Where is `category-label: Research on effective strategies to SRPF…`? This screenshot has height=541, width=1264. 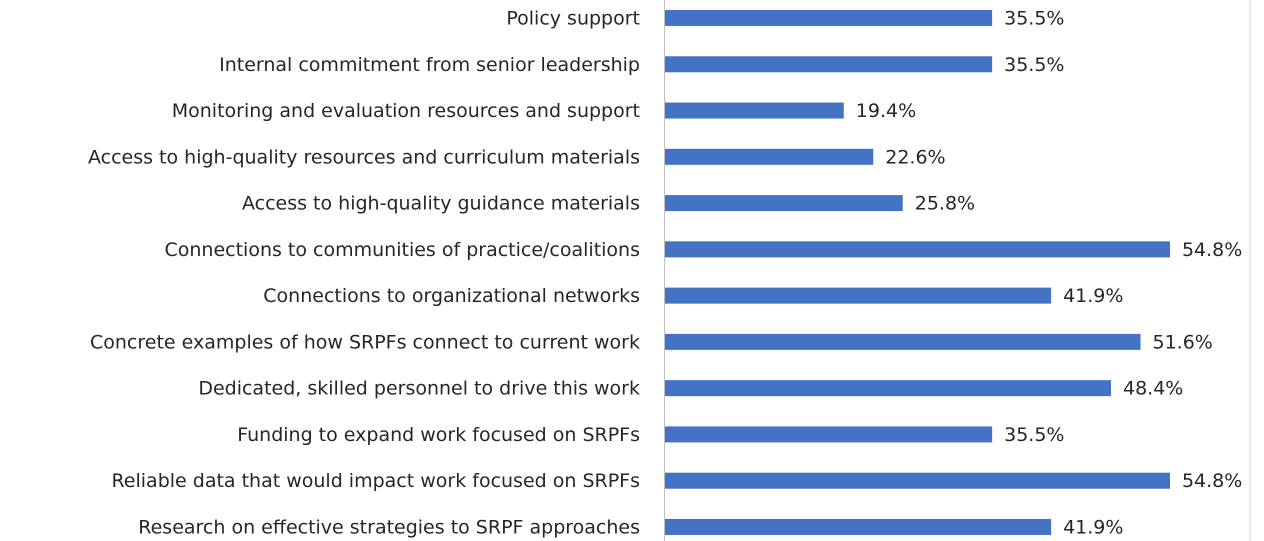 category-label: Research on effective strategies to SRPF… is located at coordinates (389, 527).